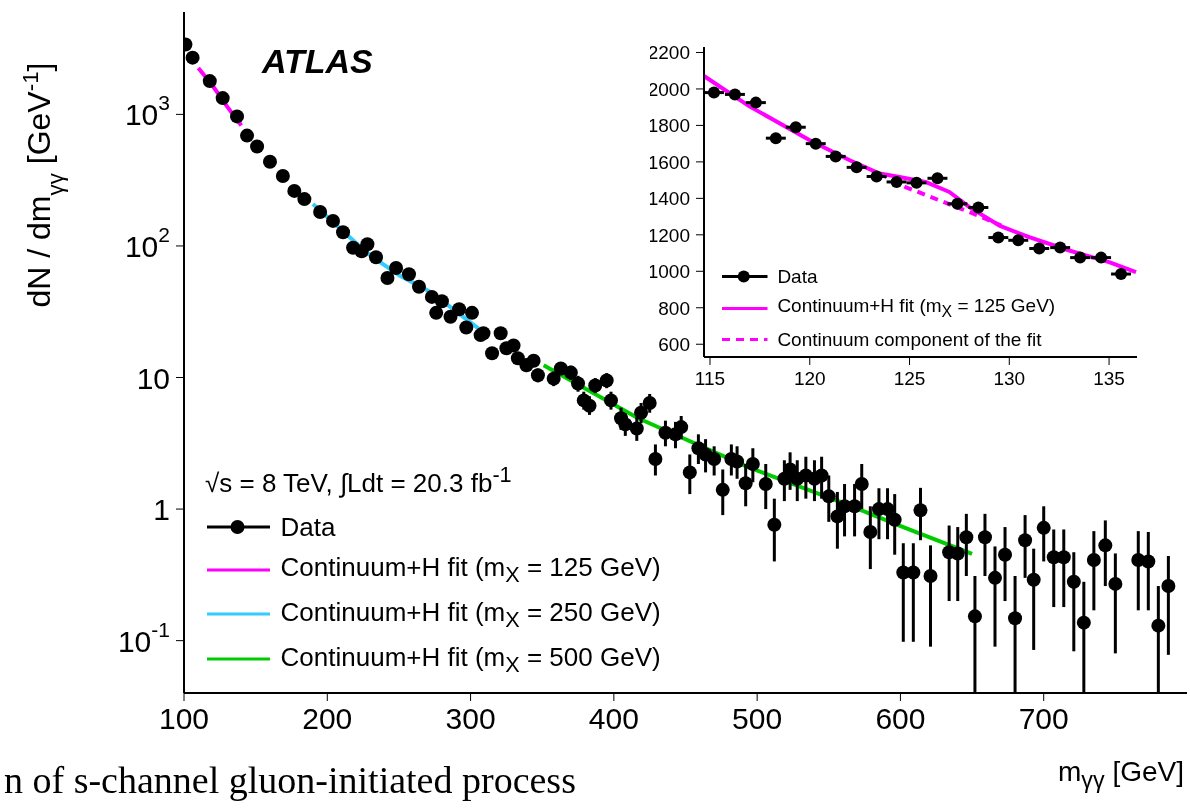 Image resolution: width=1190 pixels, height=811 pixels. Describe the element at coordinates (1120, 774) in the screenshot. I see `x-axis-title: m$_{γγ}$ [GeV]` at that location.